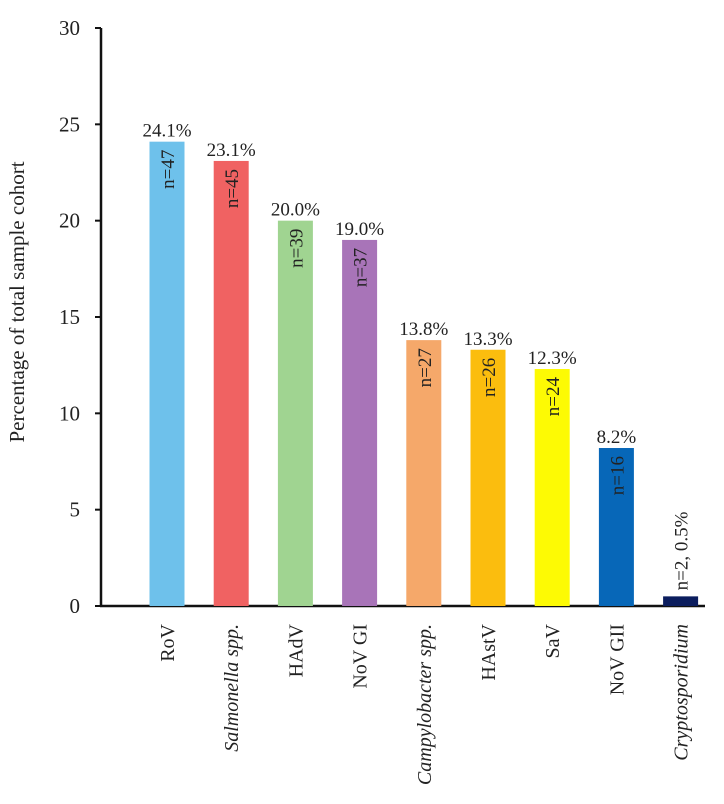 Image resolution: width=724 pixels, height=804 pixels. What do you see at coordinates (17, 301) in the screenshot?
I see `y-axis-title: Percentage of total sample cohort` at bounding box center [17, 301].